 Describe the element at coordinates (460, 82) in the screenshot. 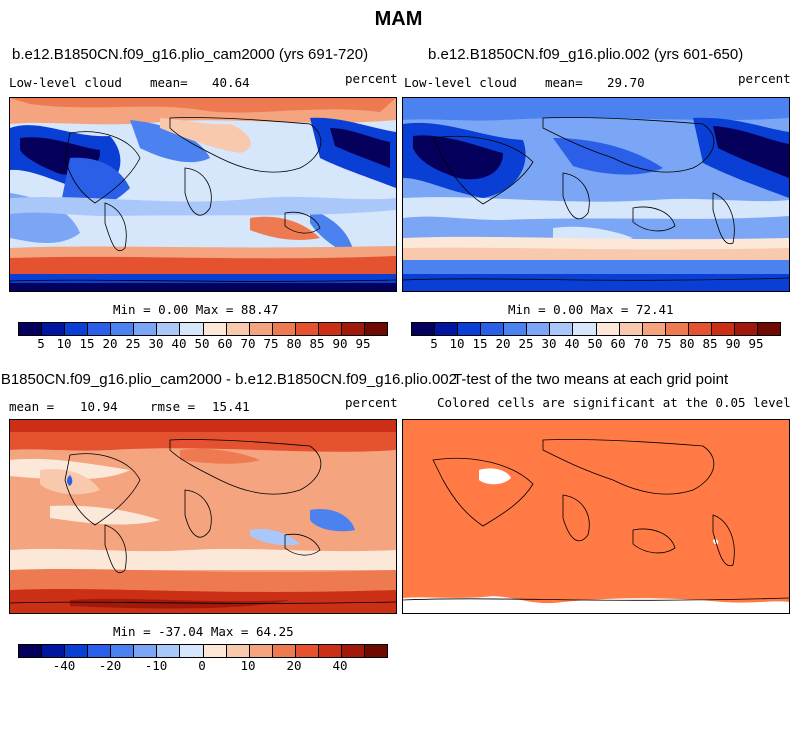

I see `panel-2-variable-label: Low-level cloud` at that location.